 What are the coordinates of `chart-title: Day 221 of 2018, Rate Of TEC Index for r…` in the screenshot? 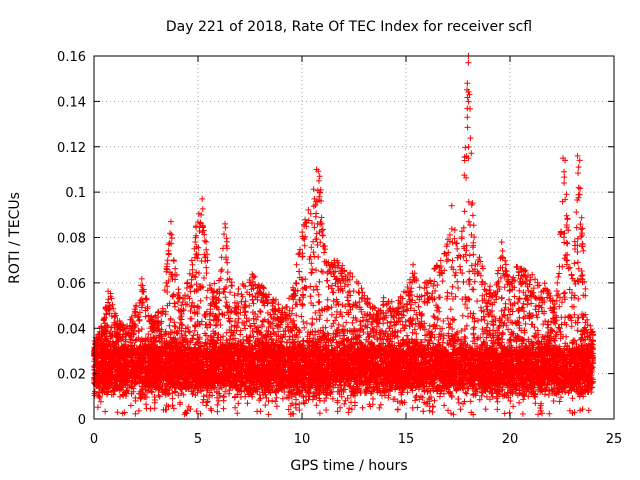 It's located at (349, 27).